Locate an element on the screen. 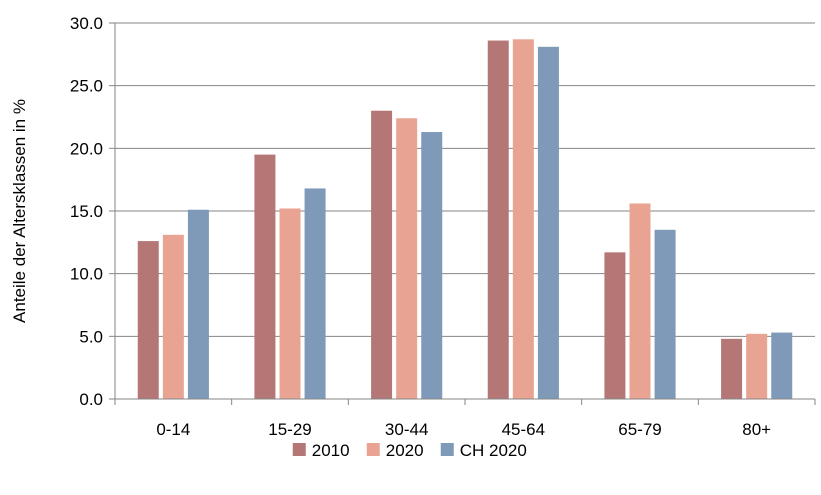  x-tick-label: 80+ is located at coordinates (756, 429).